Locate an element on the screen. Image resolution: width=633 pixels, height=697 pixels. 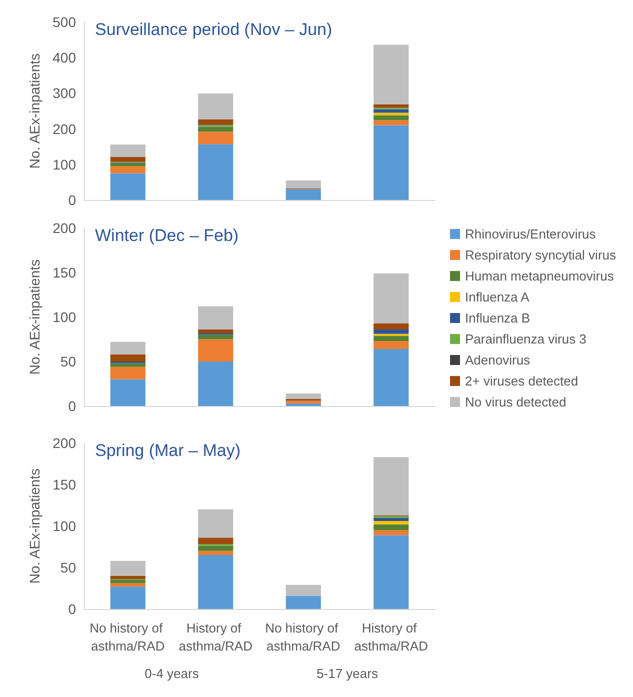
y-tick-label: 500 is located at coordinates (64, 22).